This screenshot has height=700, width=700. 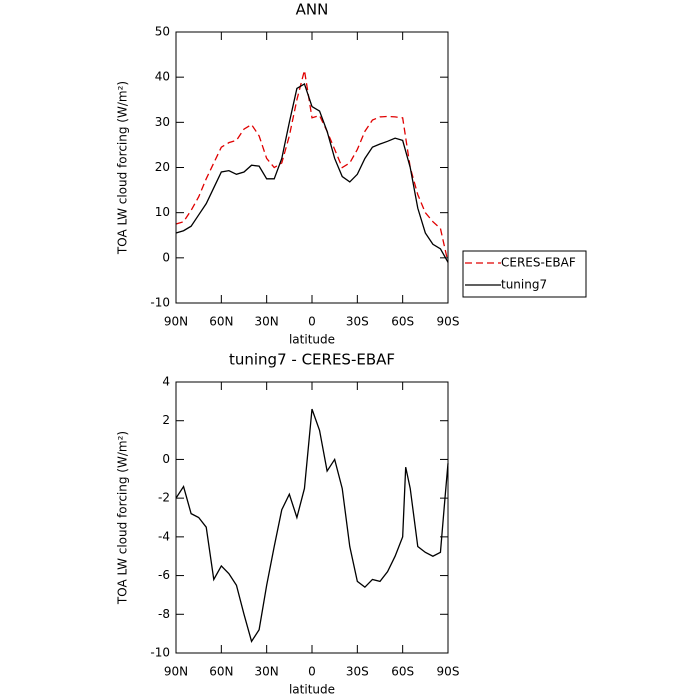 What do you see at coordinates (164, 498) in the screenshot?
I see `y-tick-label: -2` at bounding box center [164, 498].